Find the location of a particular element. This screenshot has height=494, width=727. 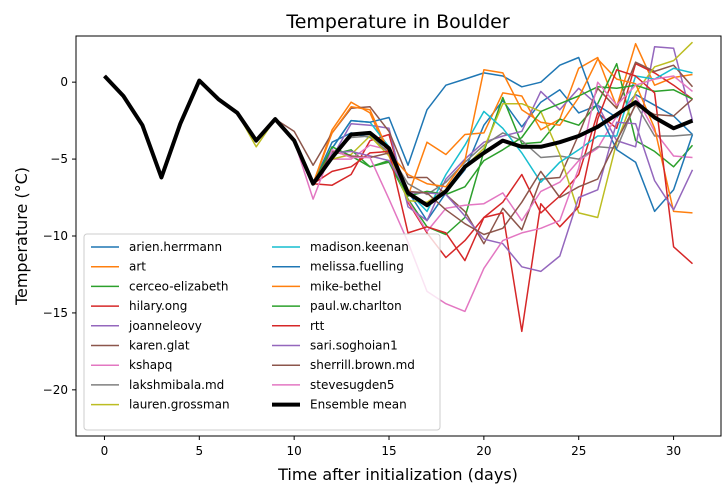

legend-label-lakshmibala-md: lakshmibala.md is located at coordinates (176, 385).